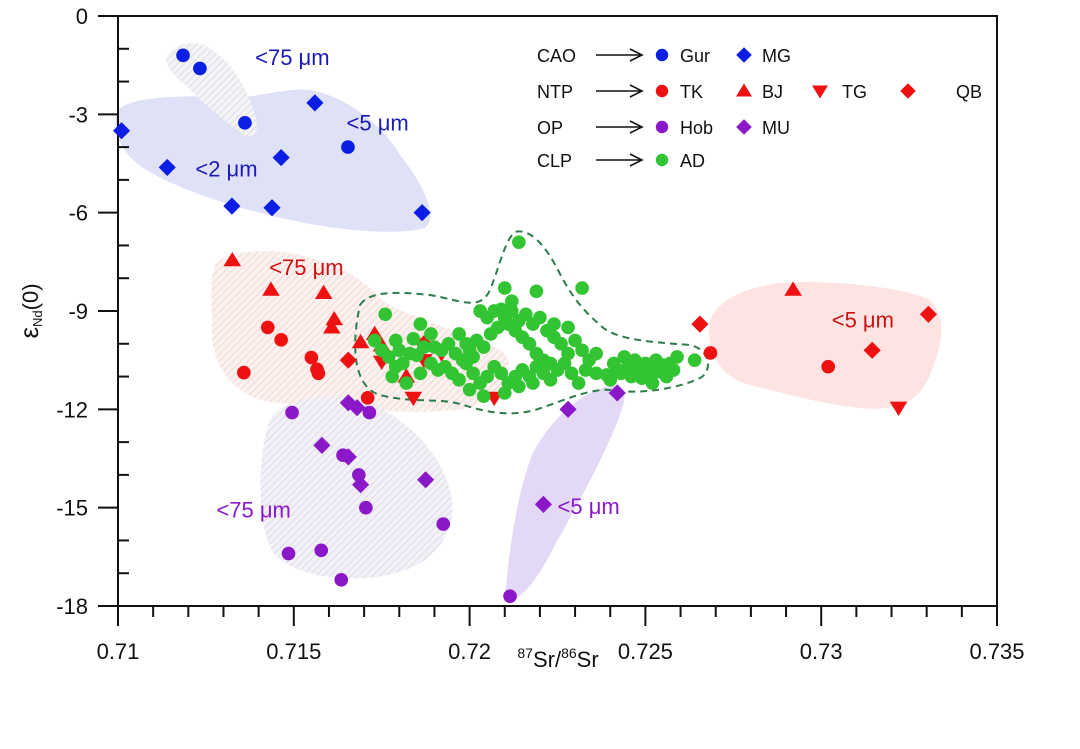 The height and width of the screenshot is (749, 1080). I want to click on y-axis-label-tail: (0), so click(30, 296).